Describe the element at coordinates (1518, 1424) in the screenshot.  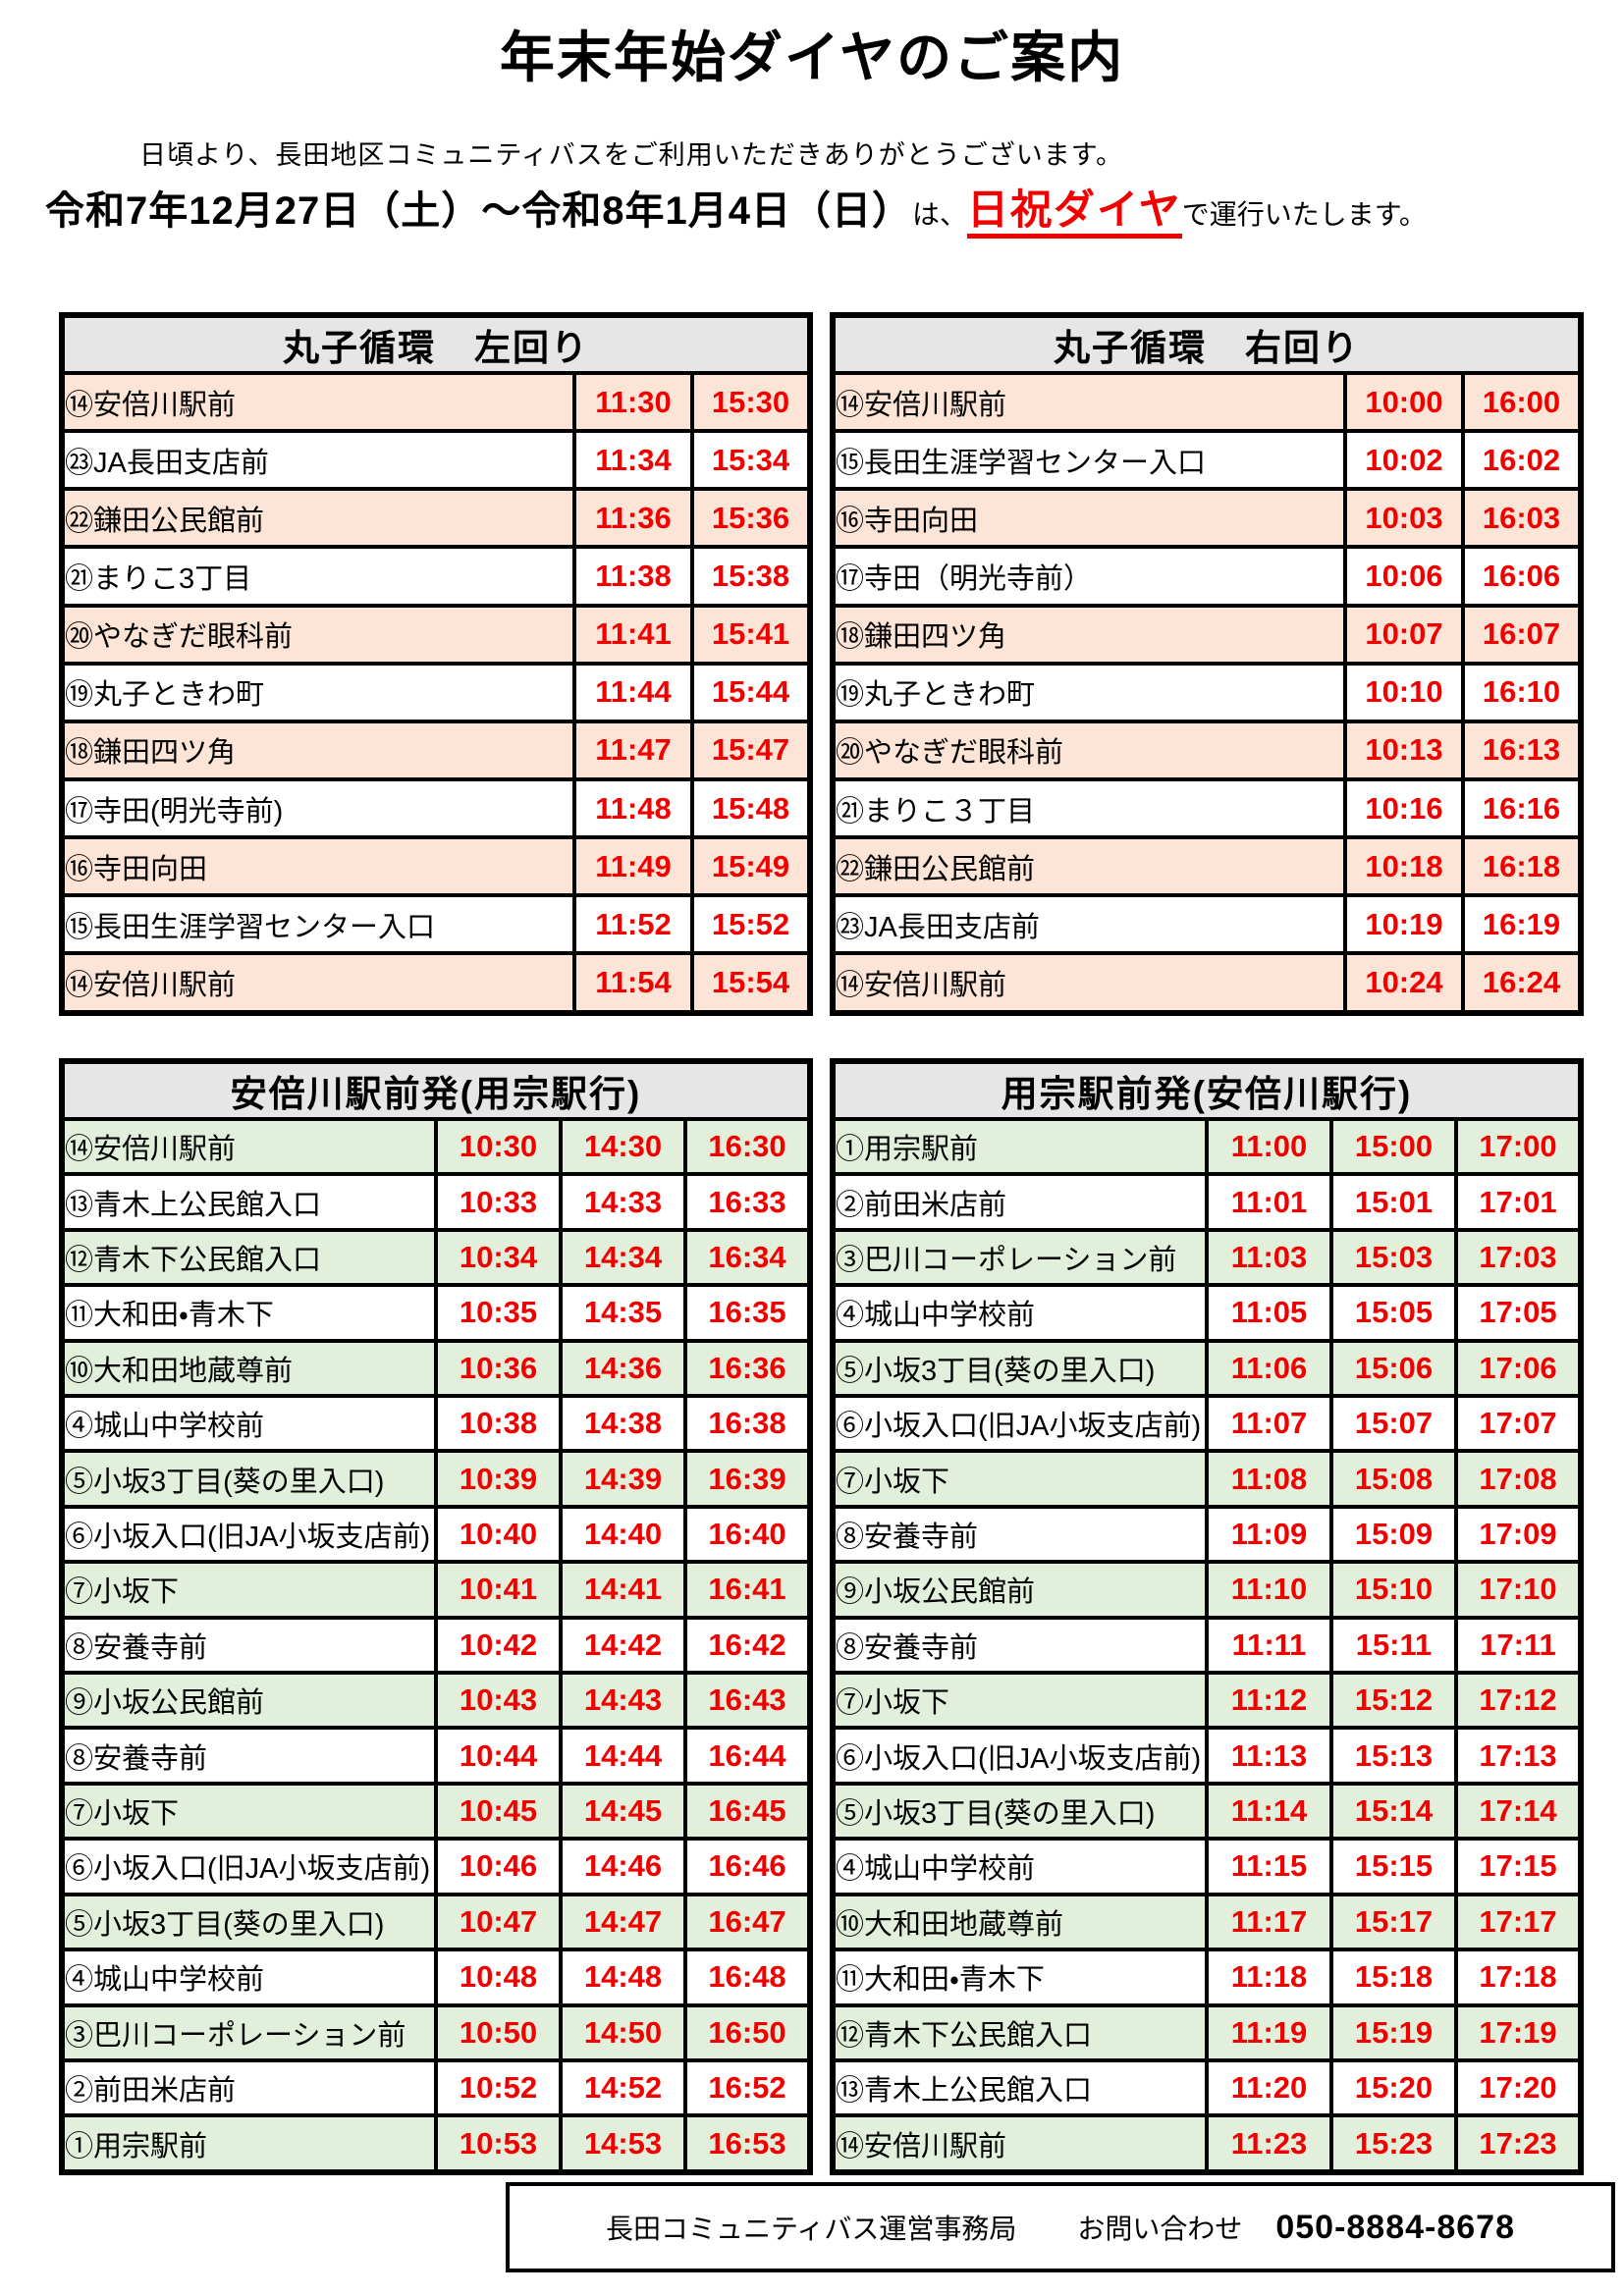
I see `time-cell: 17:07` at that location.